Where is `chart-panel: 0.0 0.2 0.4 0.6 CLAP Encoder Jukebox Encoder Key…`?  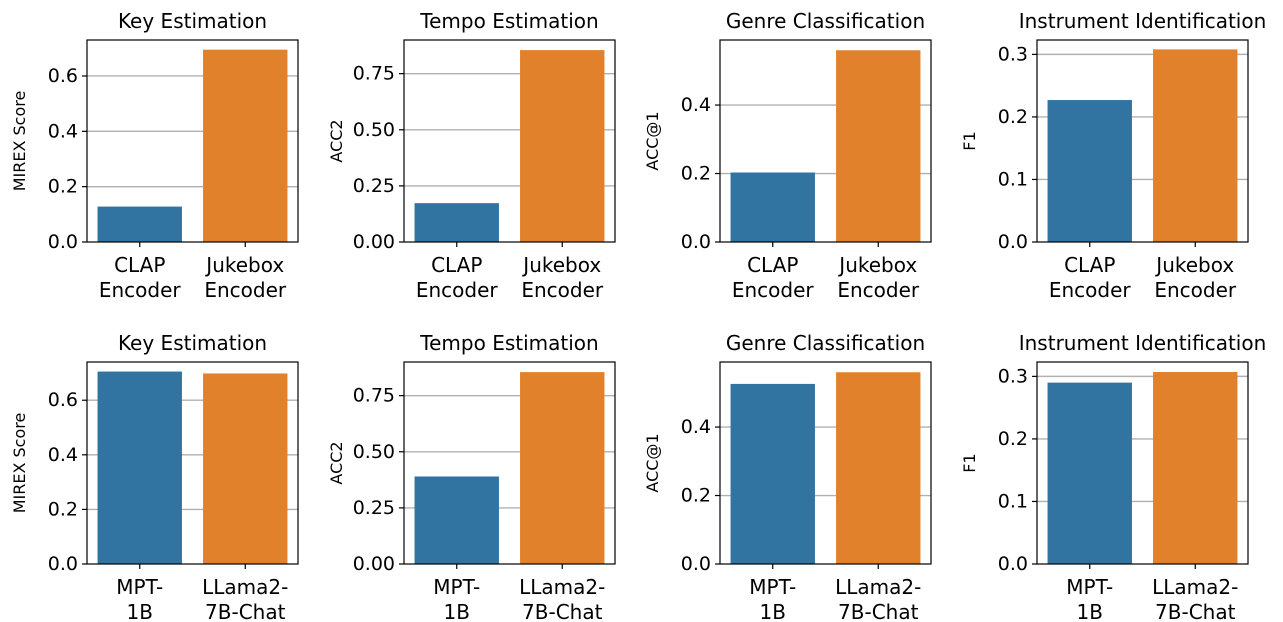 chart-panel: 0.0 0.2 0.4 0.6 CLAP Encoder Jukebox Encoder Key… is located at coordinates (154, 155).